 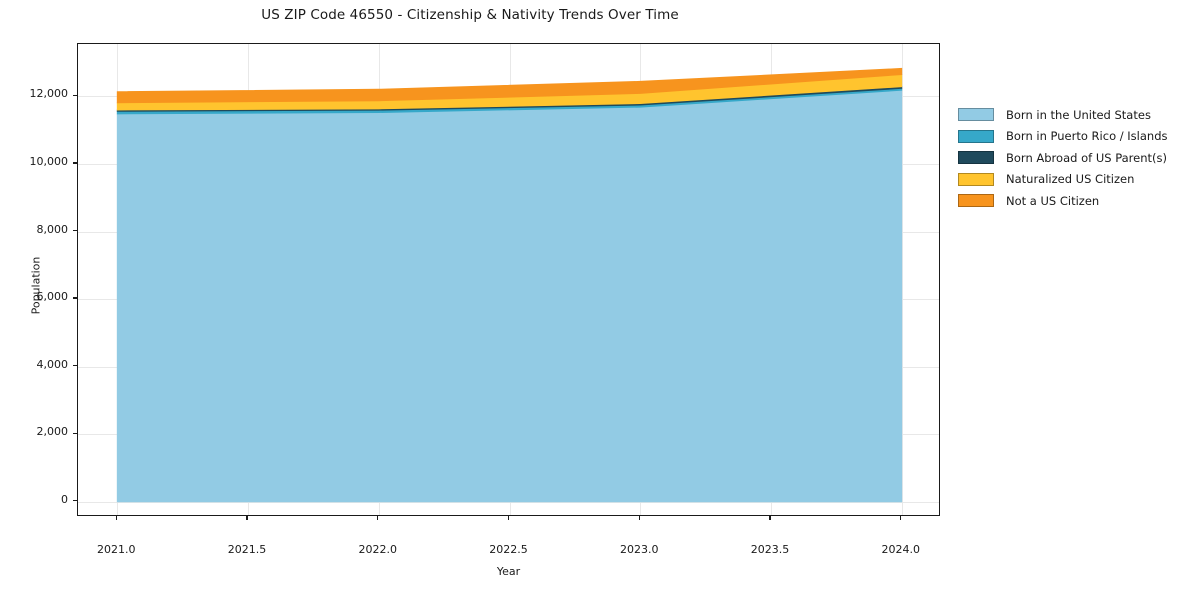 I want to click on legend-label: Naturalized US Citizen, so click(x=1070, y=179).